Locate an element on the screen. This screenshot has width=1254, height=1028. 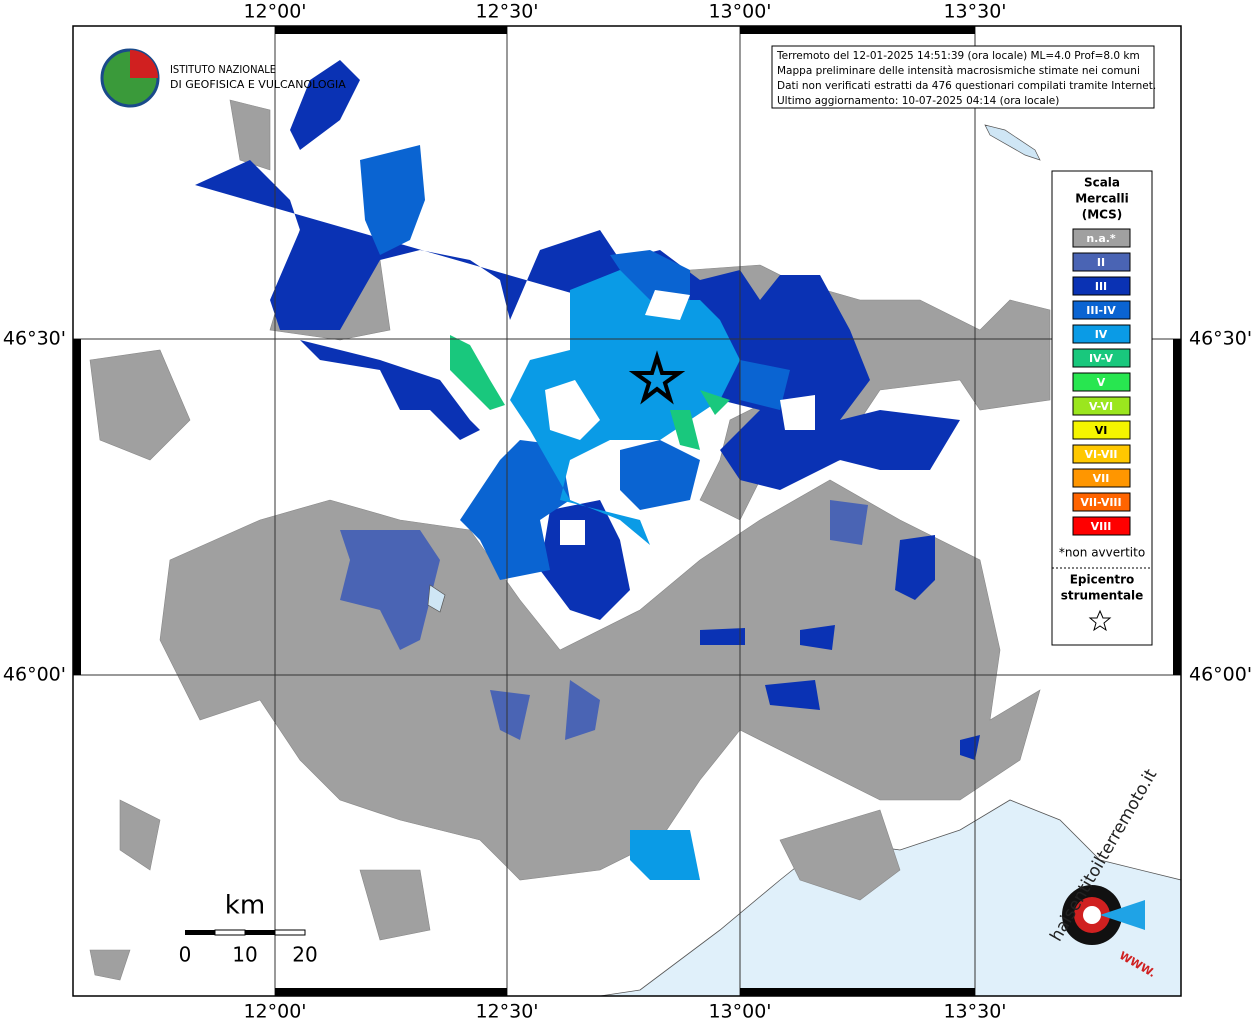
legend-label: n.a.* is located at coordinates (1101, 238).